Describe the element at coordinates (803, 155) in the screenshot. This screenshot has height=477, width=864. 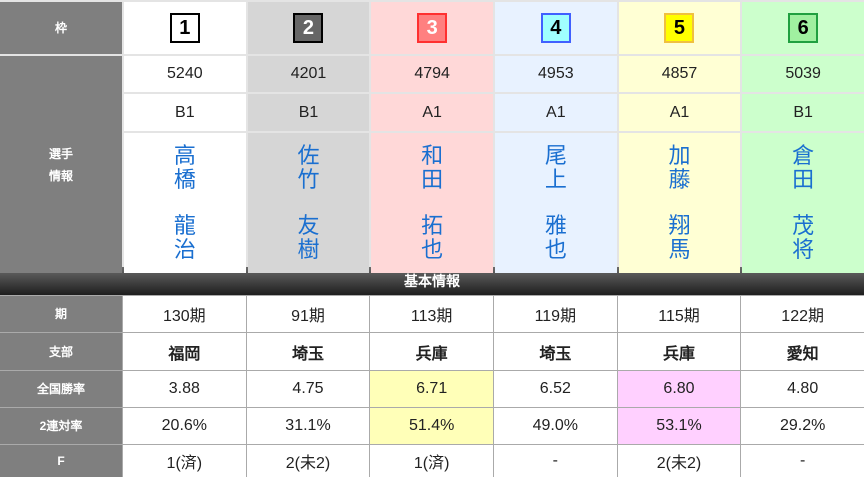
I see `name-char: 倉` at that location.